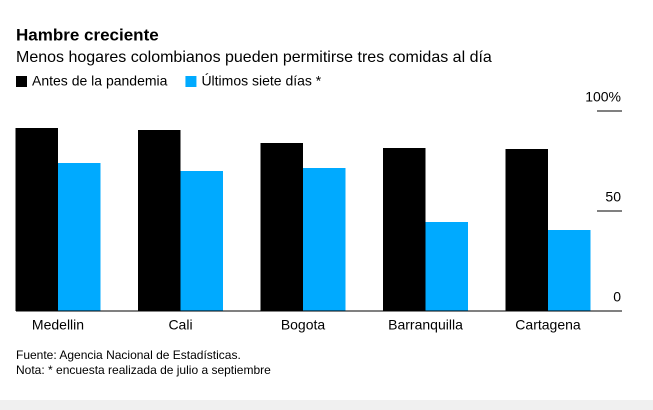  Describe the element at coordinates (303, 325) in the screenshot. I see `x-tick-label: Bogota` at that location.